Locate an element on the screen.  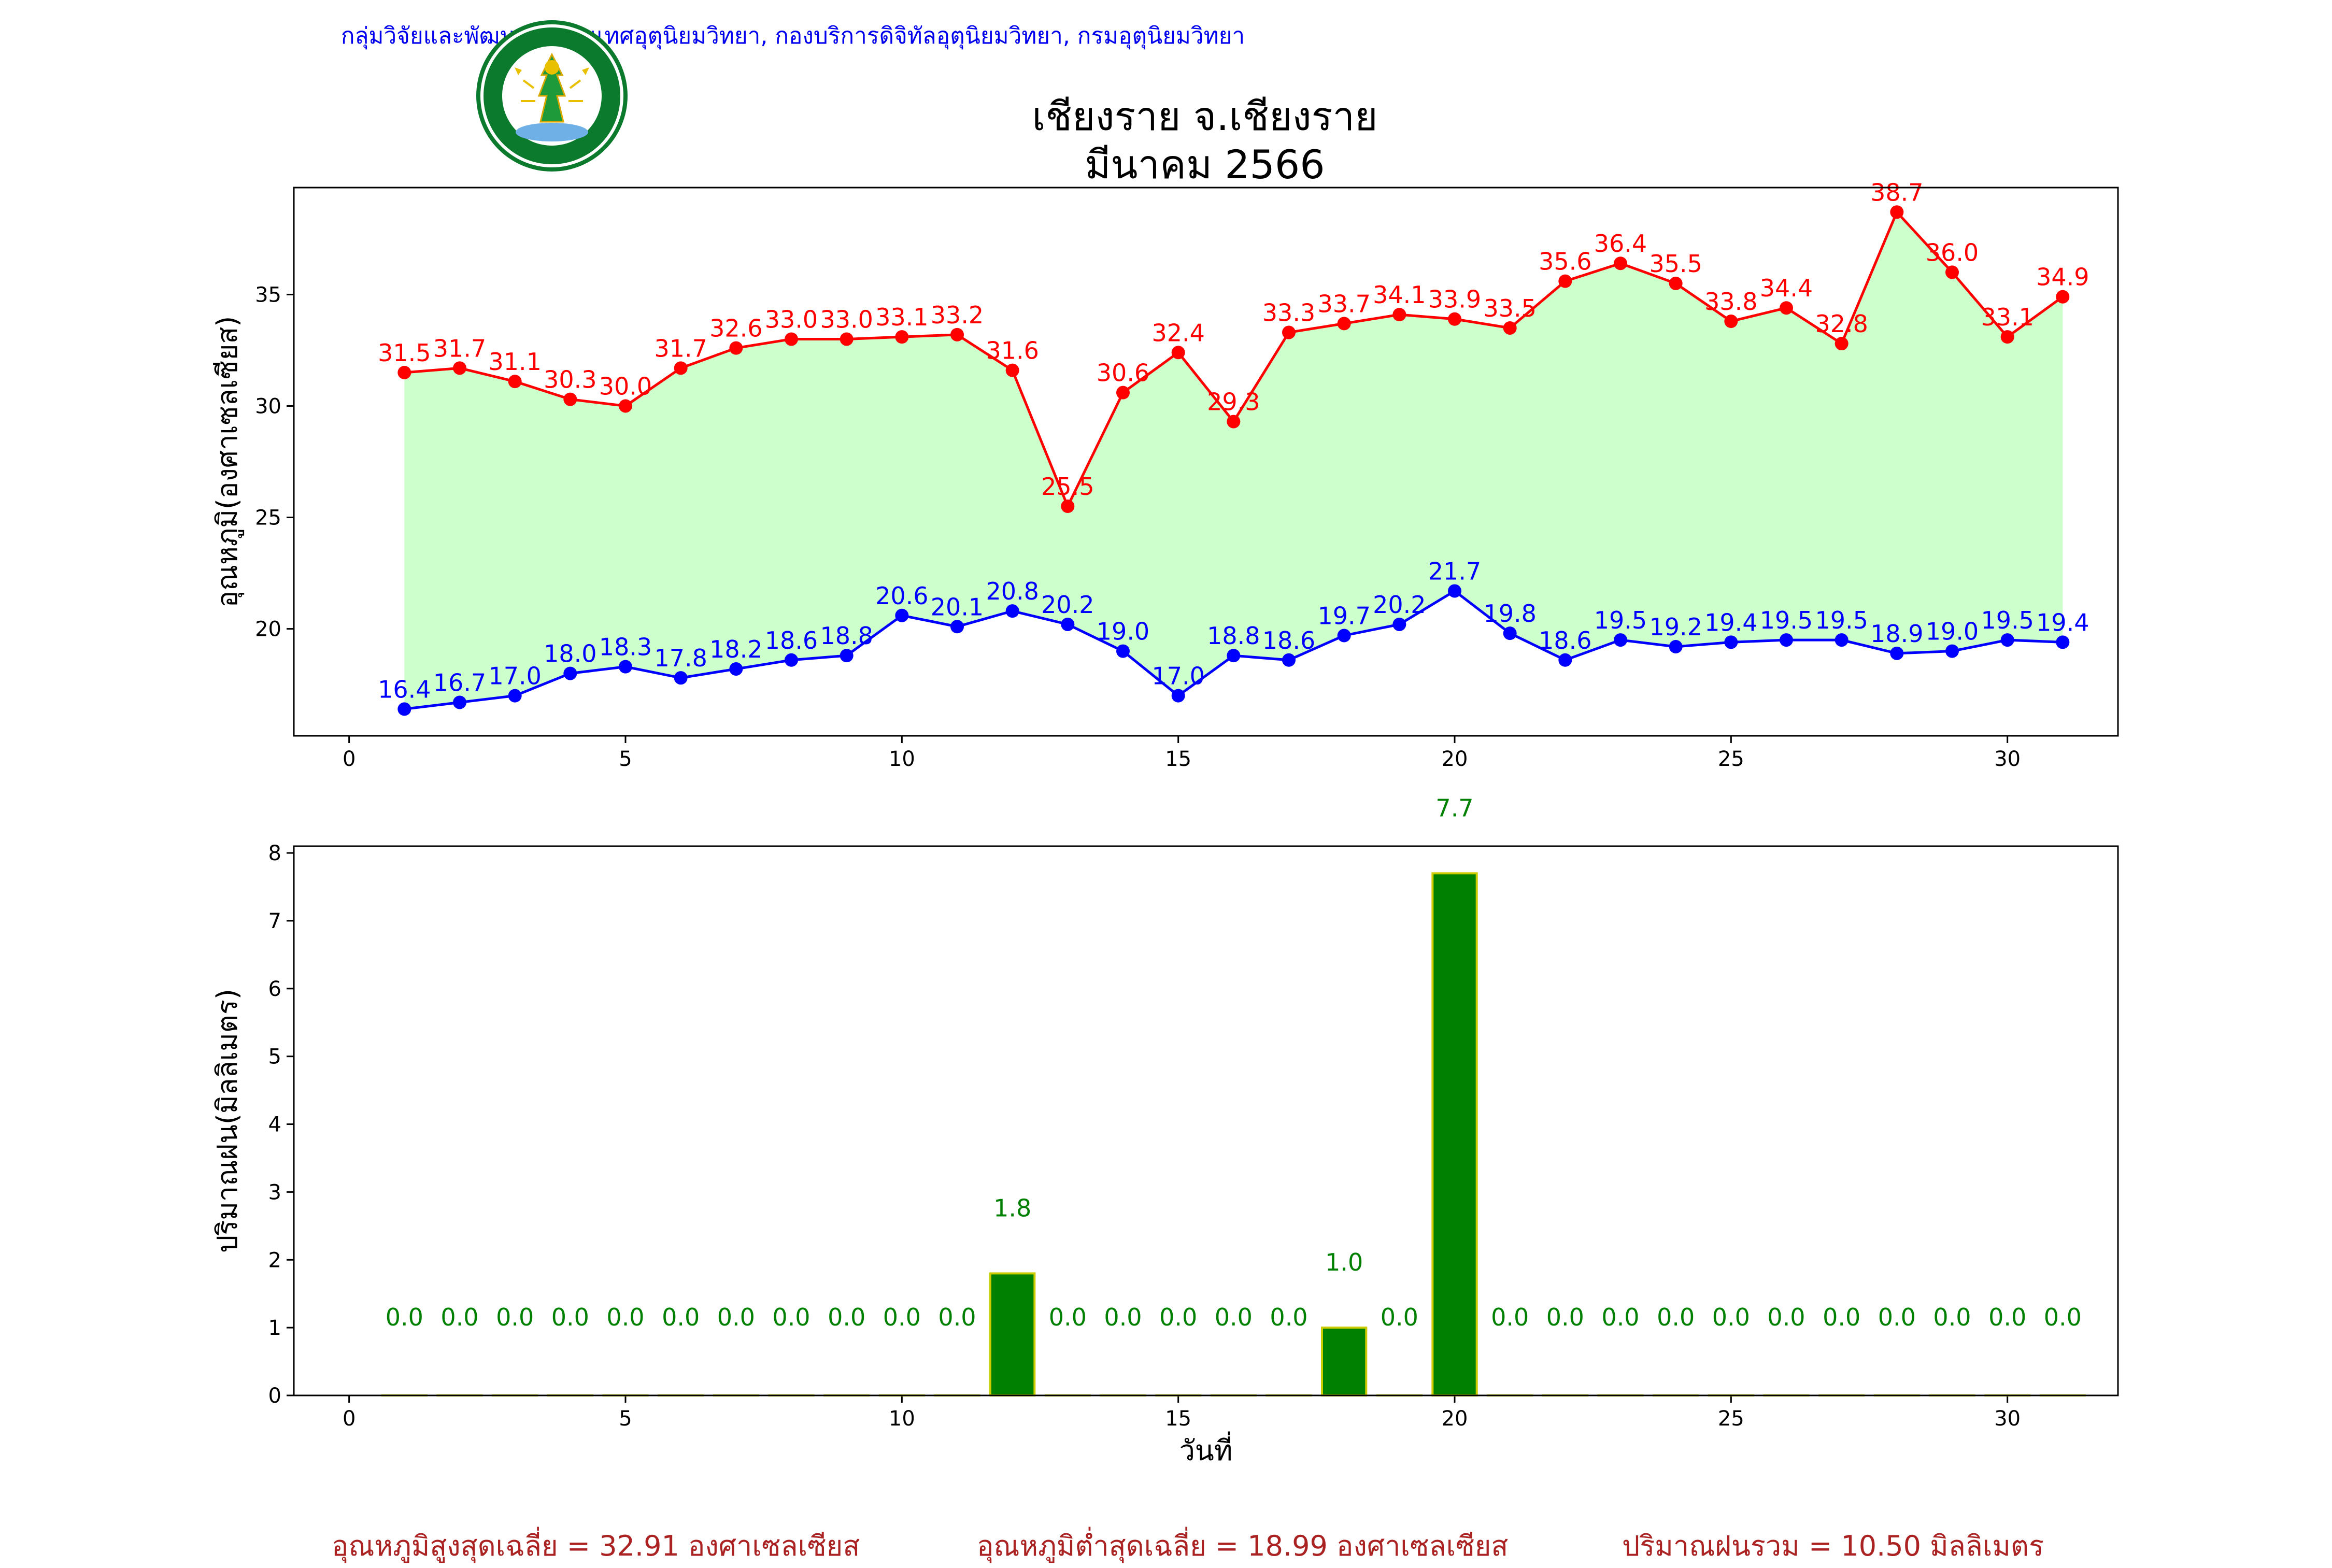
max-temperature-label: 36.4 is located at coordinates (1621, 244).